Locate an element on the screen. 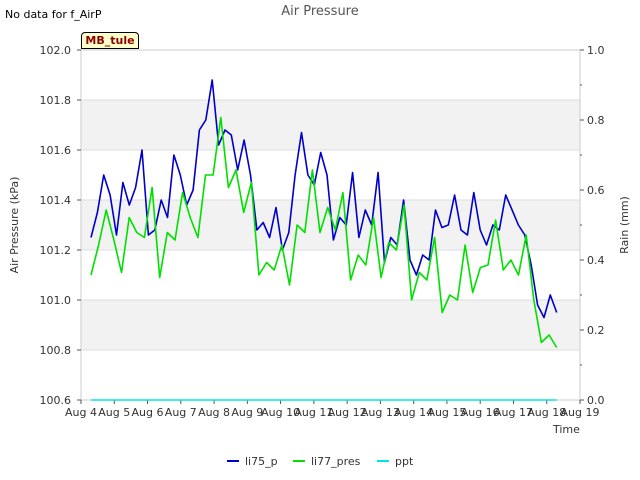  x-tick-label: Aug 18 is located at coordinates (546, 412).